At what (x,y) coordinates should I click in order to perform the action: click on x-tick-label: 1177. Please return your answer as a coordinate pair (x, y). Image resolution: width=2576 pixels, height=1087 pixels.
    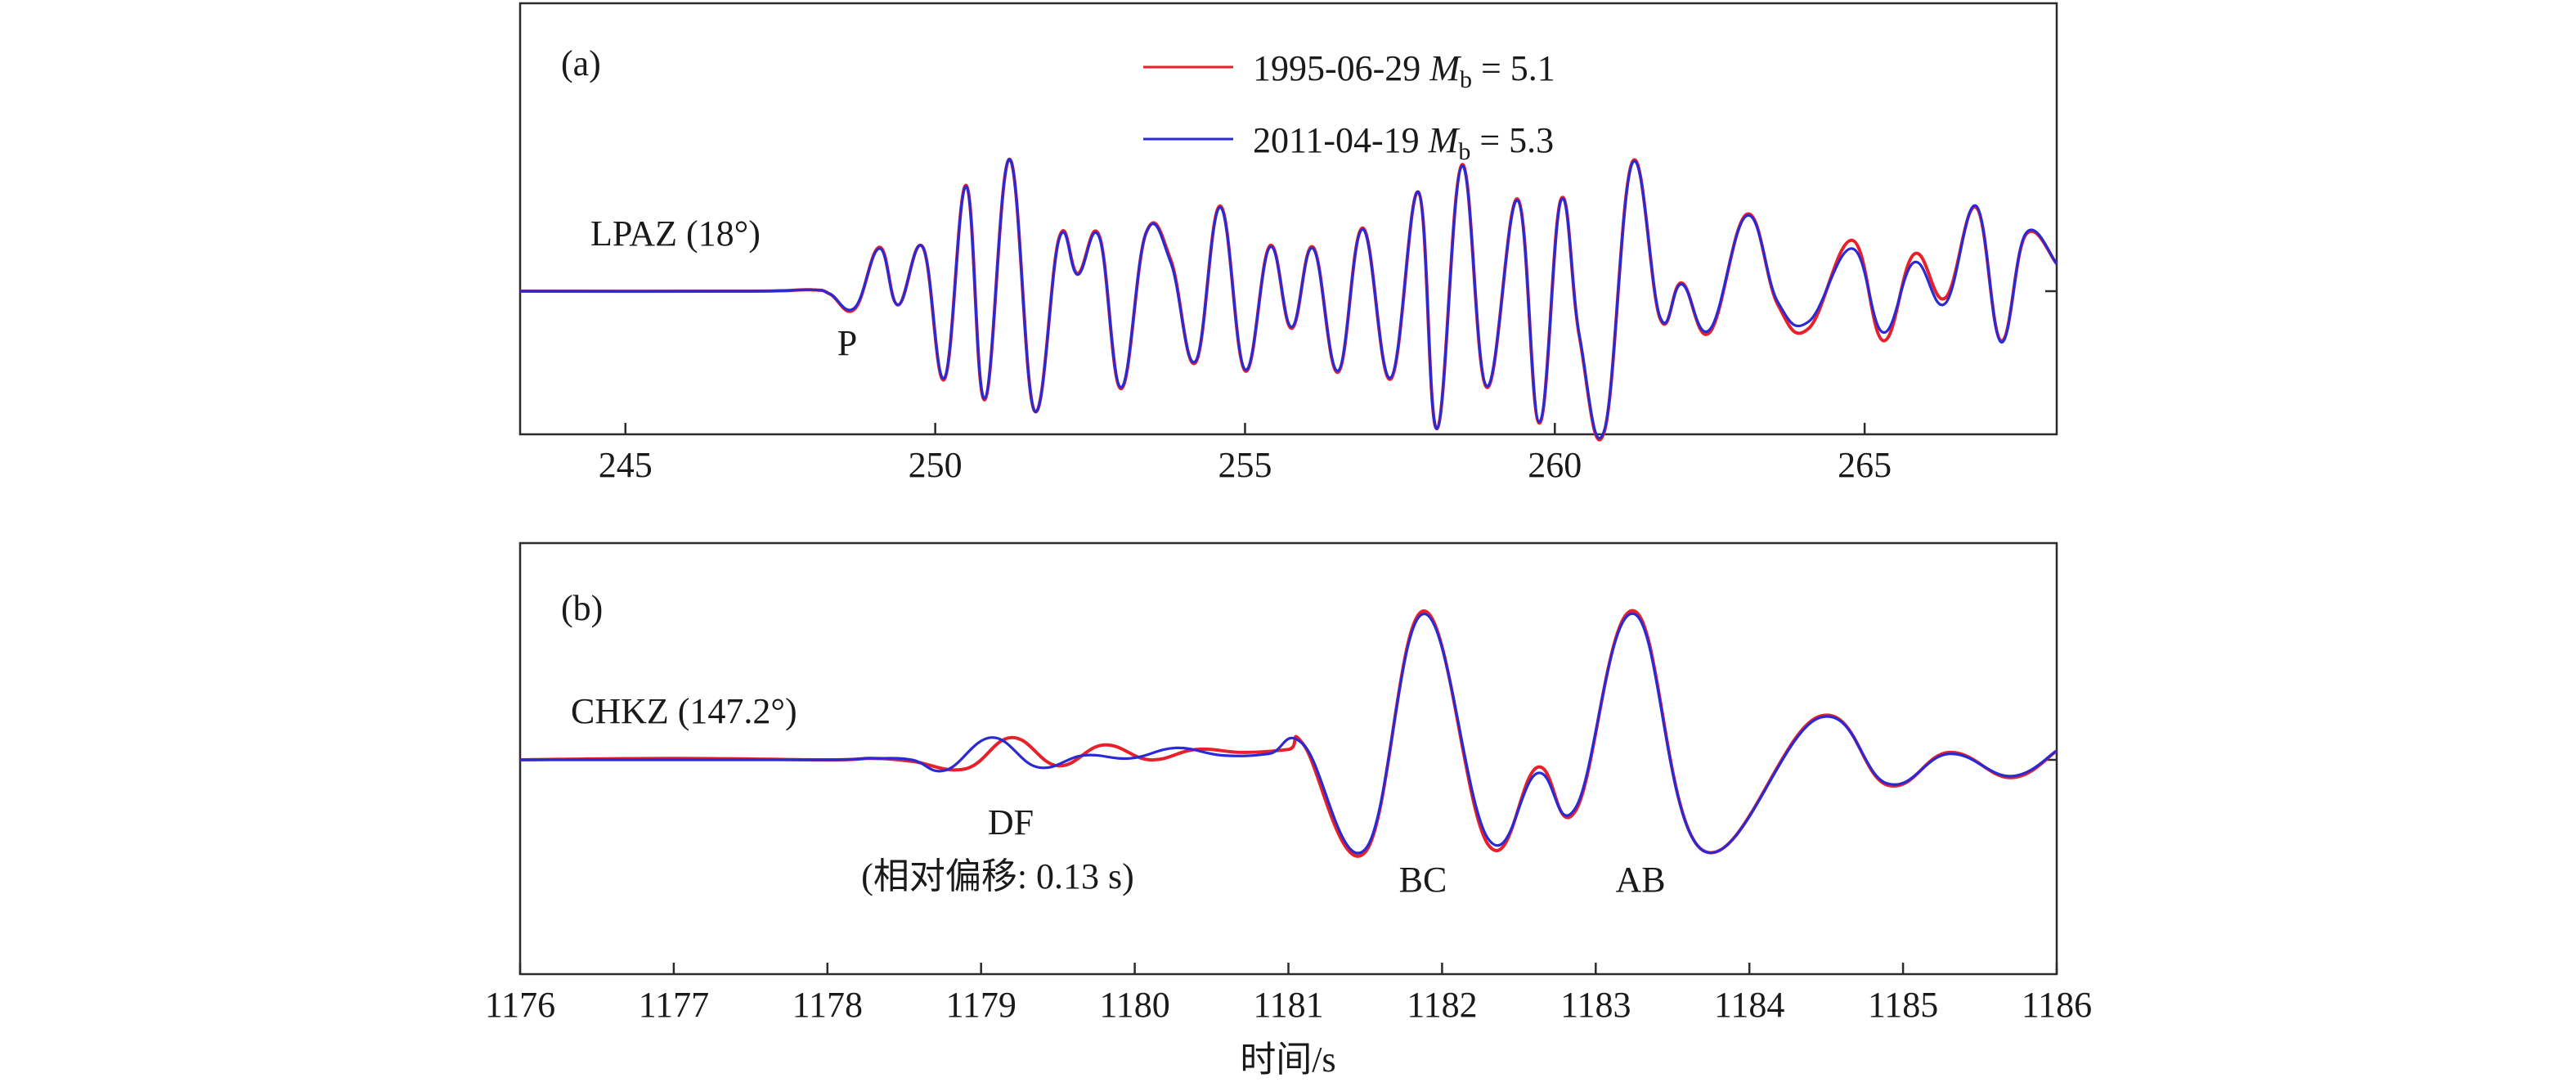
    Looking at the image, I should click on (674, 1005).